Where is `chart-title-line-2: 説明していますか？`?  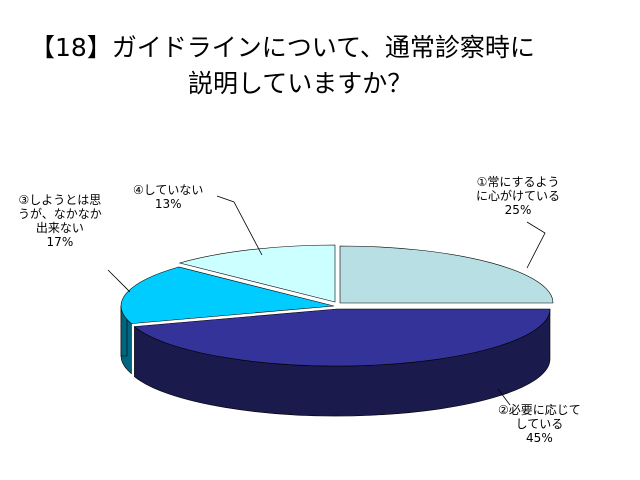 chart-title-line-2: 説明していますか？ is located at coordinates (300, 83).